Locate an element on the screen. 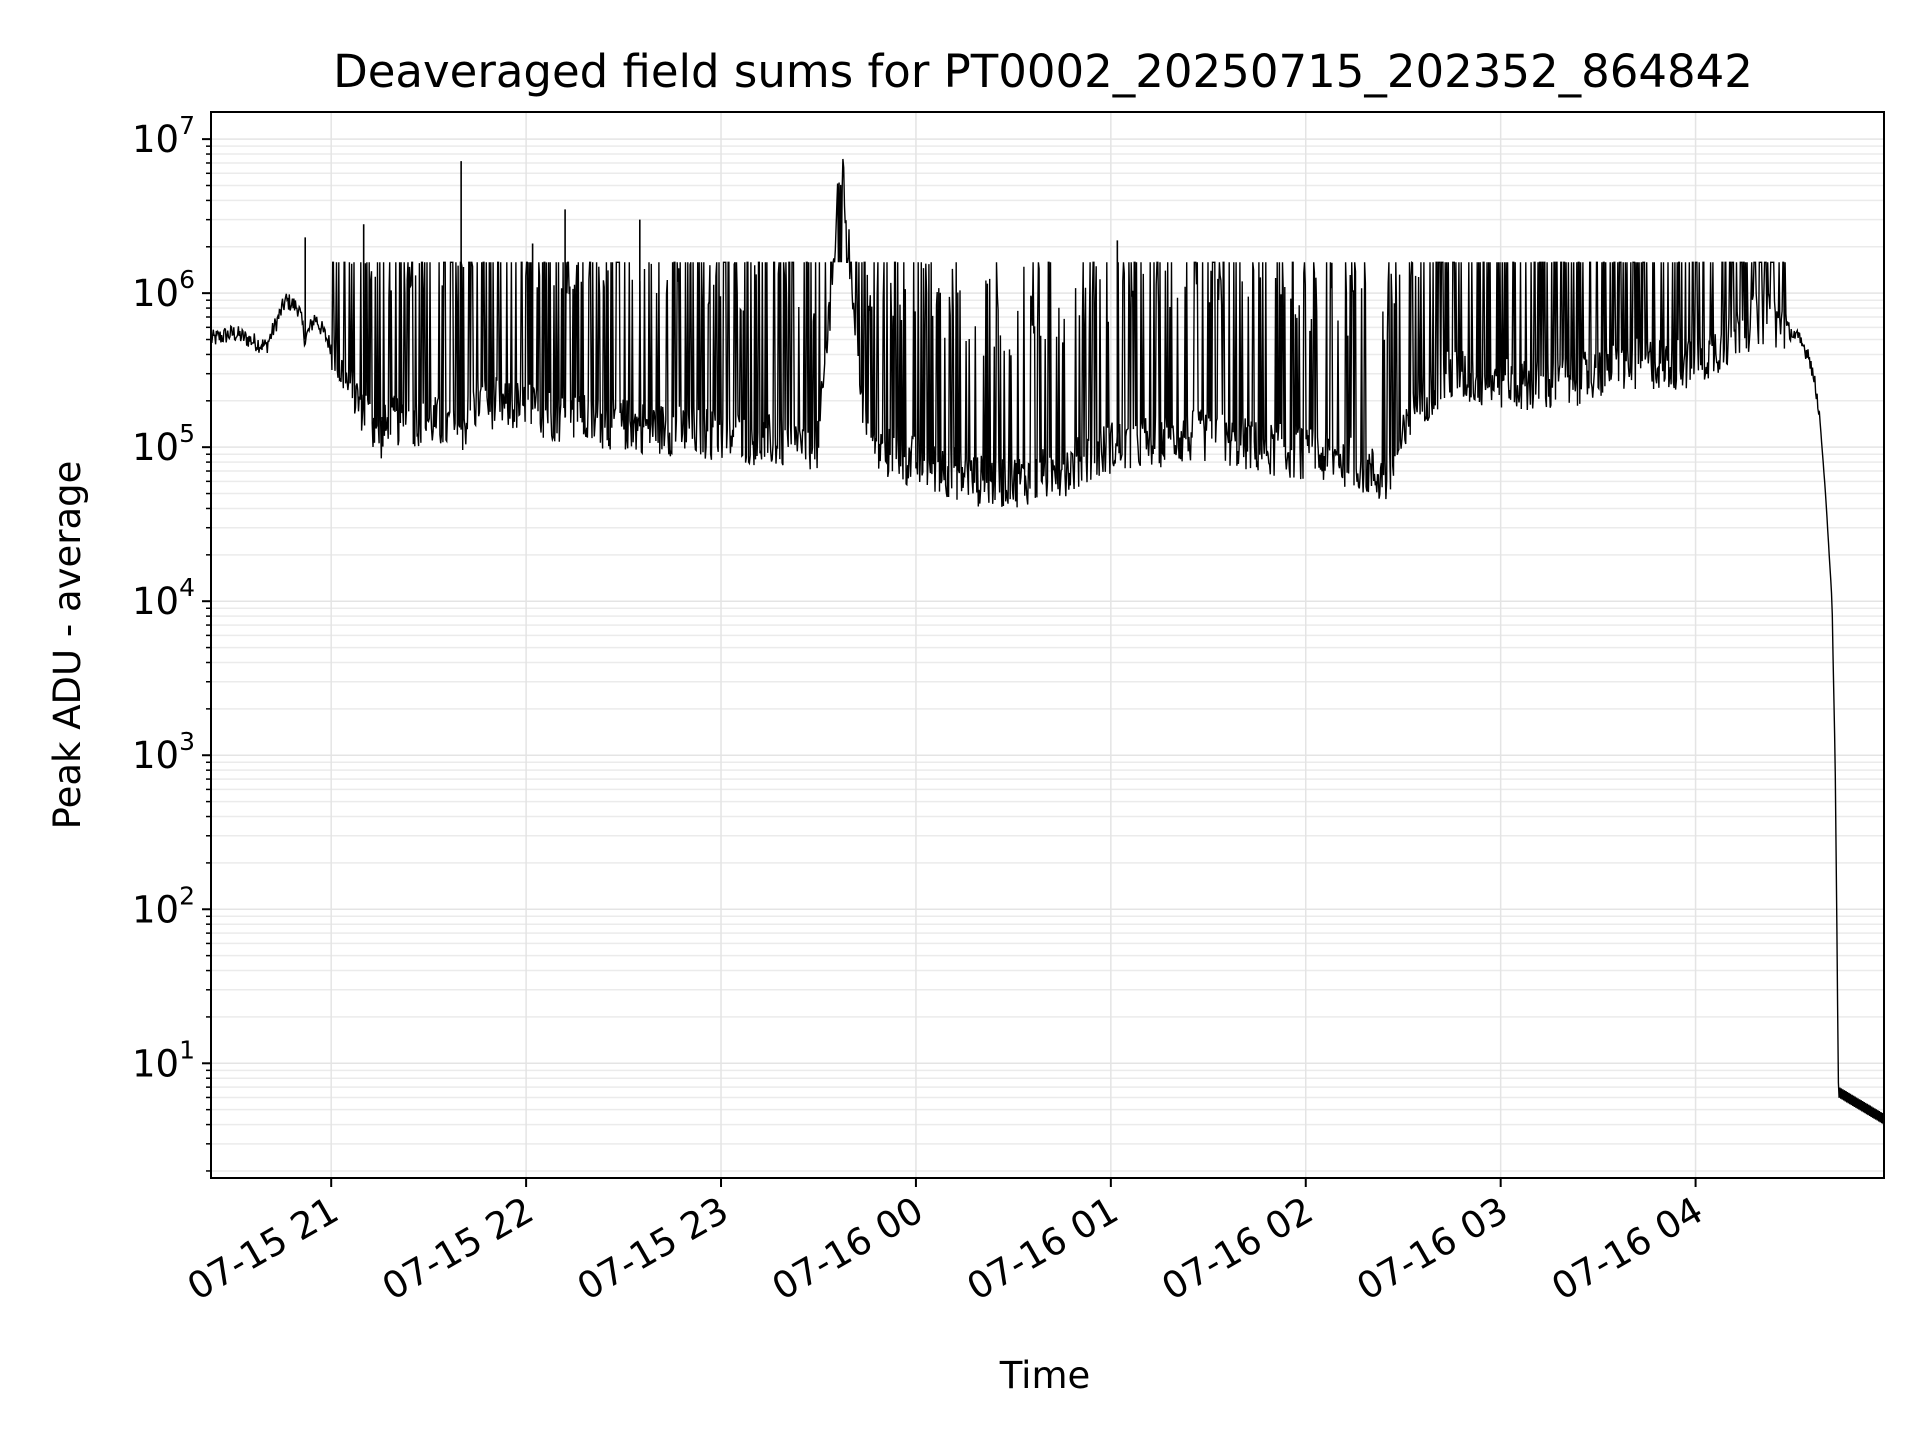  y-tick-label: 10² is located at coordinates (163, 906).